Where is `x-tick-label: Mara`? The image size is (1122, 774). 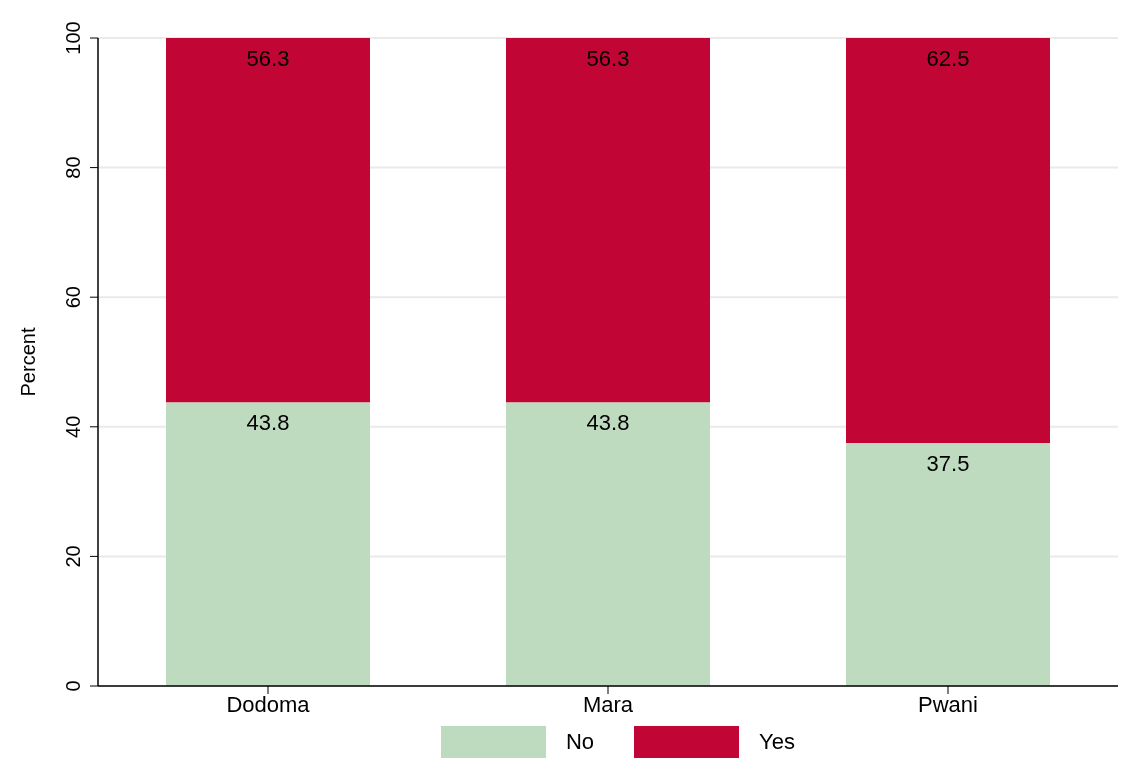 x-tick-label: Mara is located at coordinates (608, 704).